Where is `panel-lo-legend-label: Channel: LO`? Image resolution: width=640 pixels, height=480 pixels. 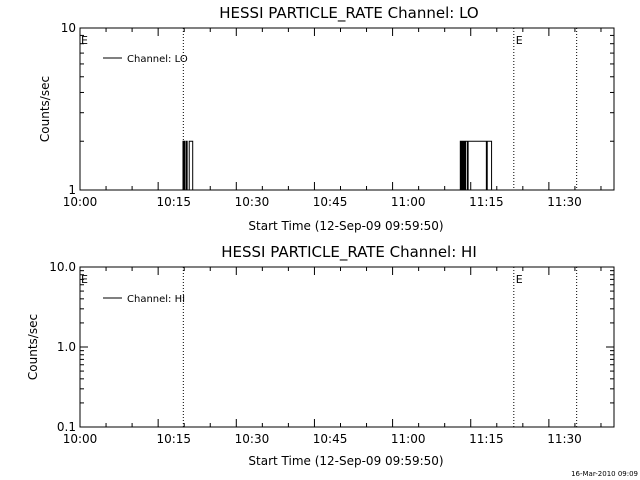
panel-lo-legend-label: Channel: LO is located at coordinates (157, 59).